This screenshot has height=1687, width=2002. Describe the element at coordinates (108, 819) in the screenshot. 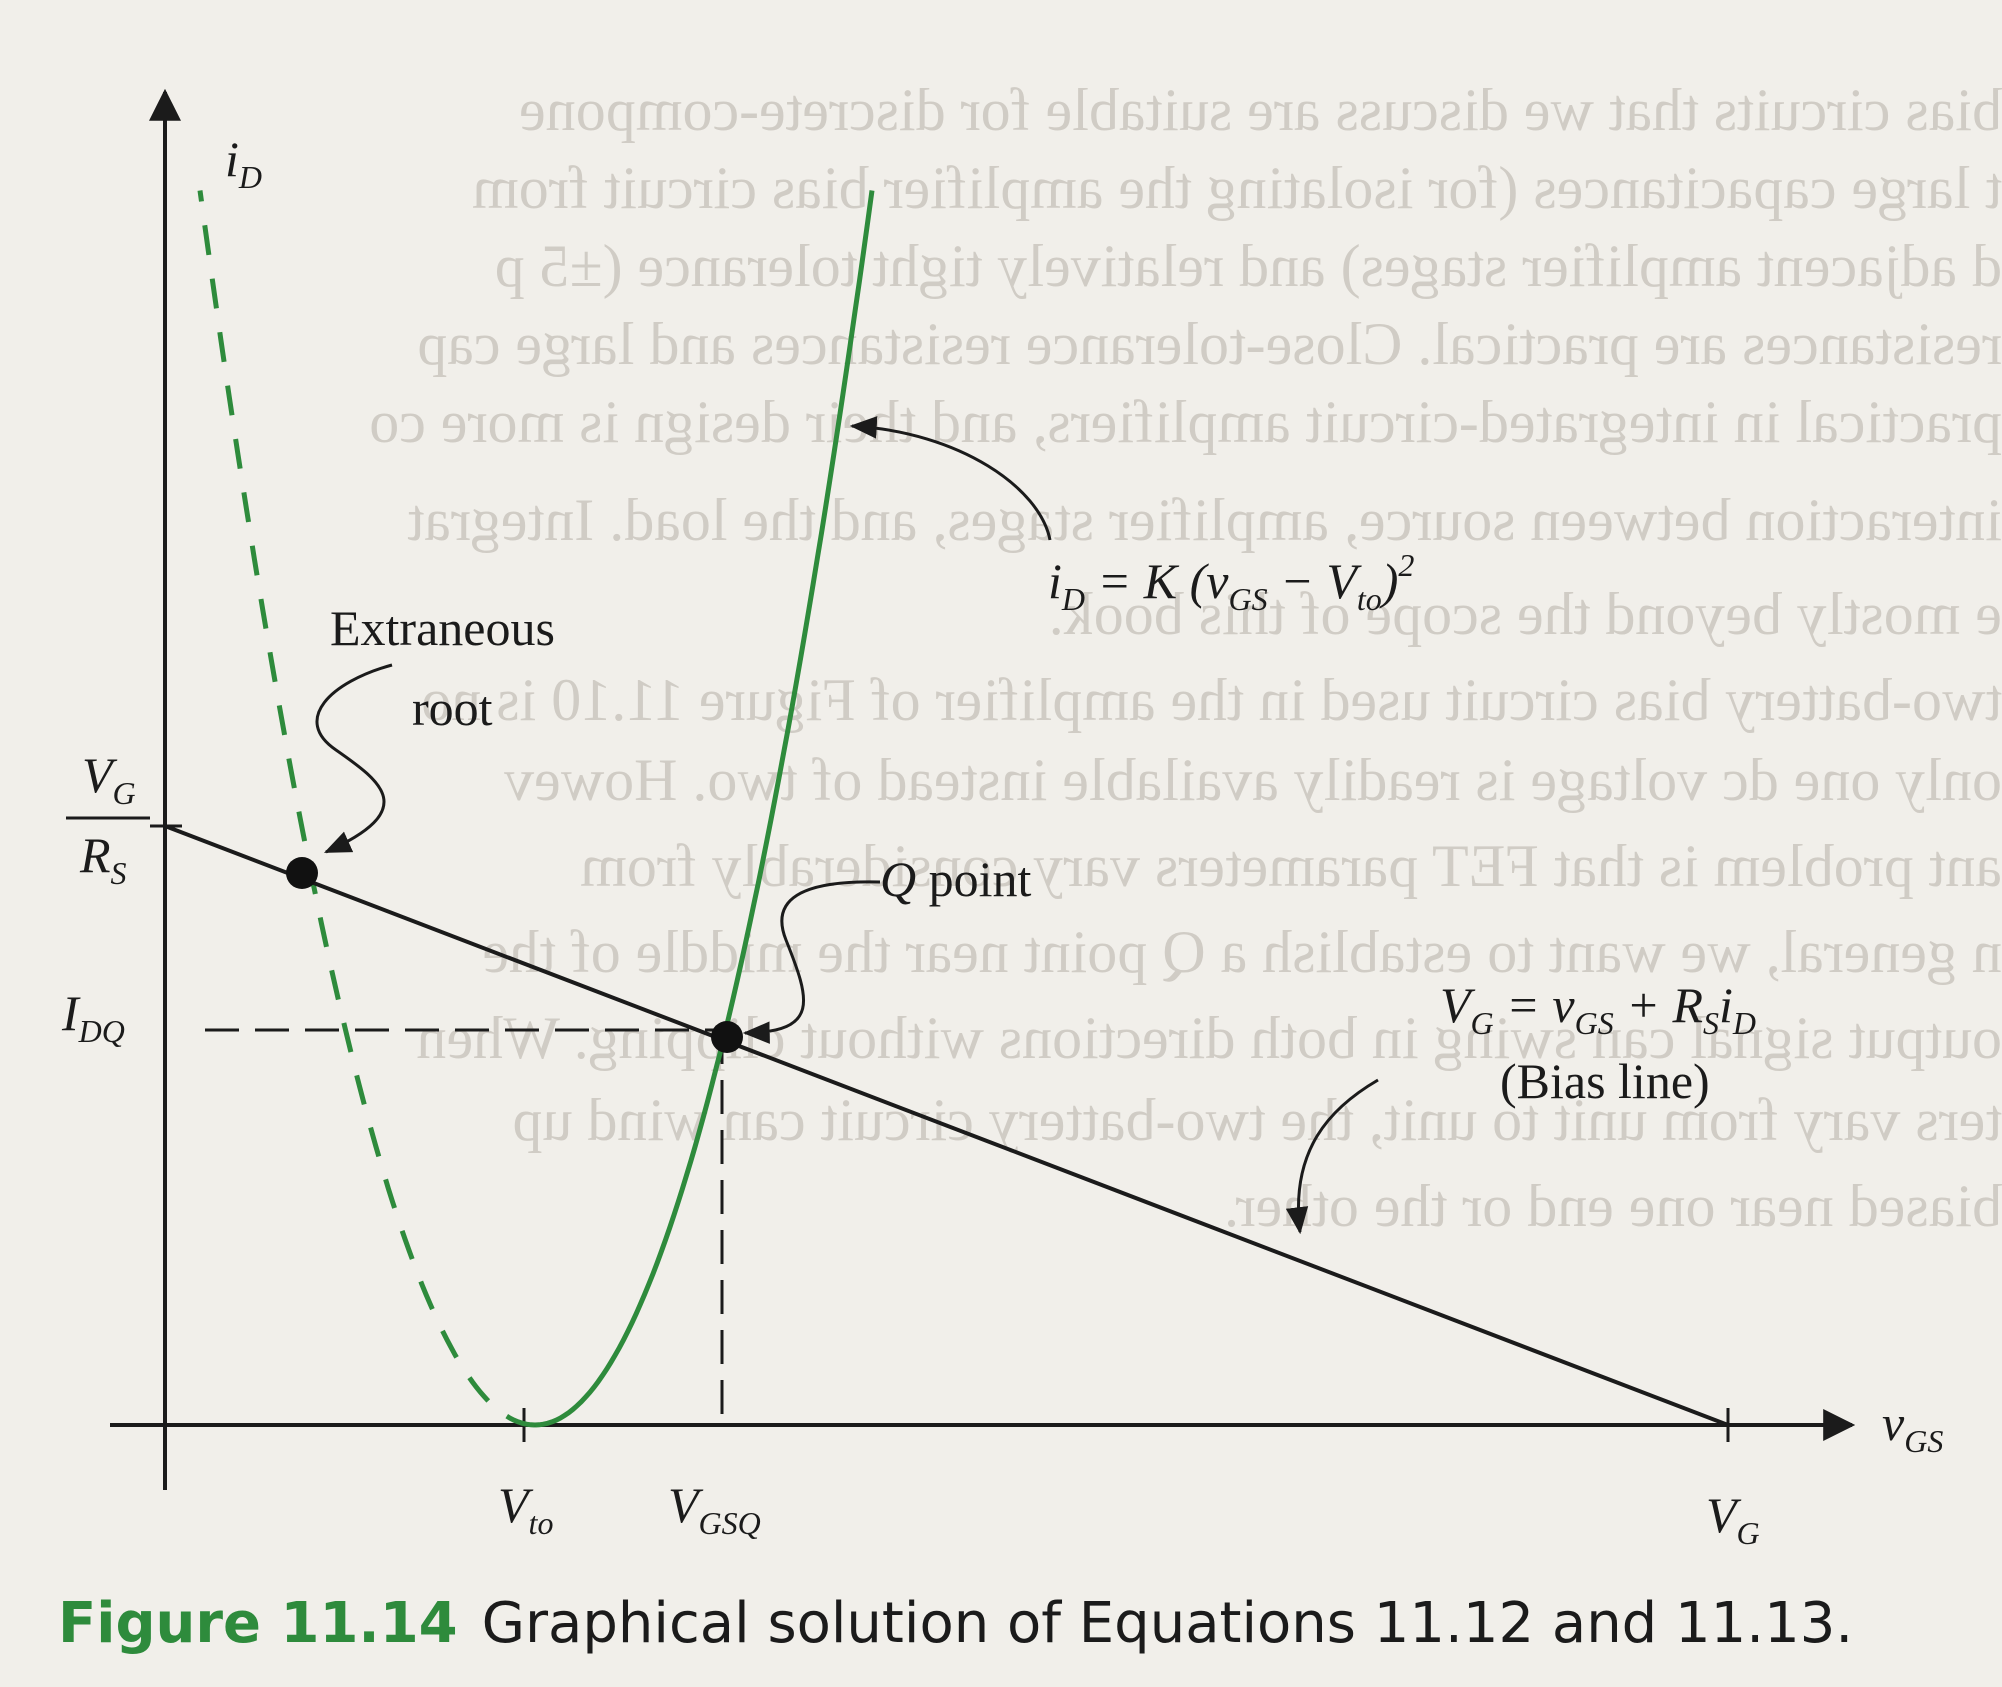

I see `vg-over-rs-label: VG RS` at that location.